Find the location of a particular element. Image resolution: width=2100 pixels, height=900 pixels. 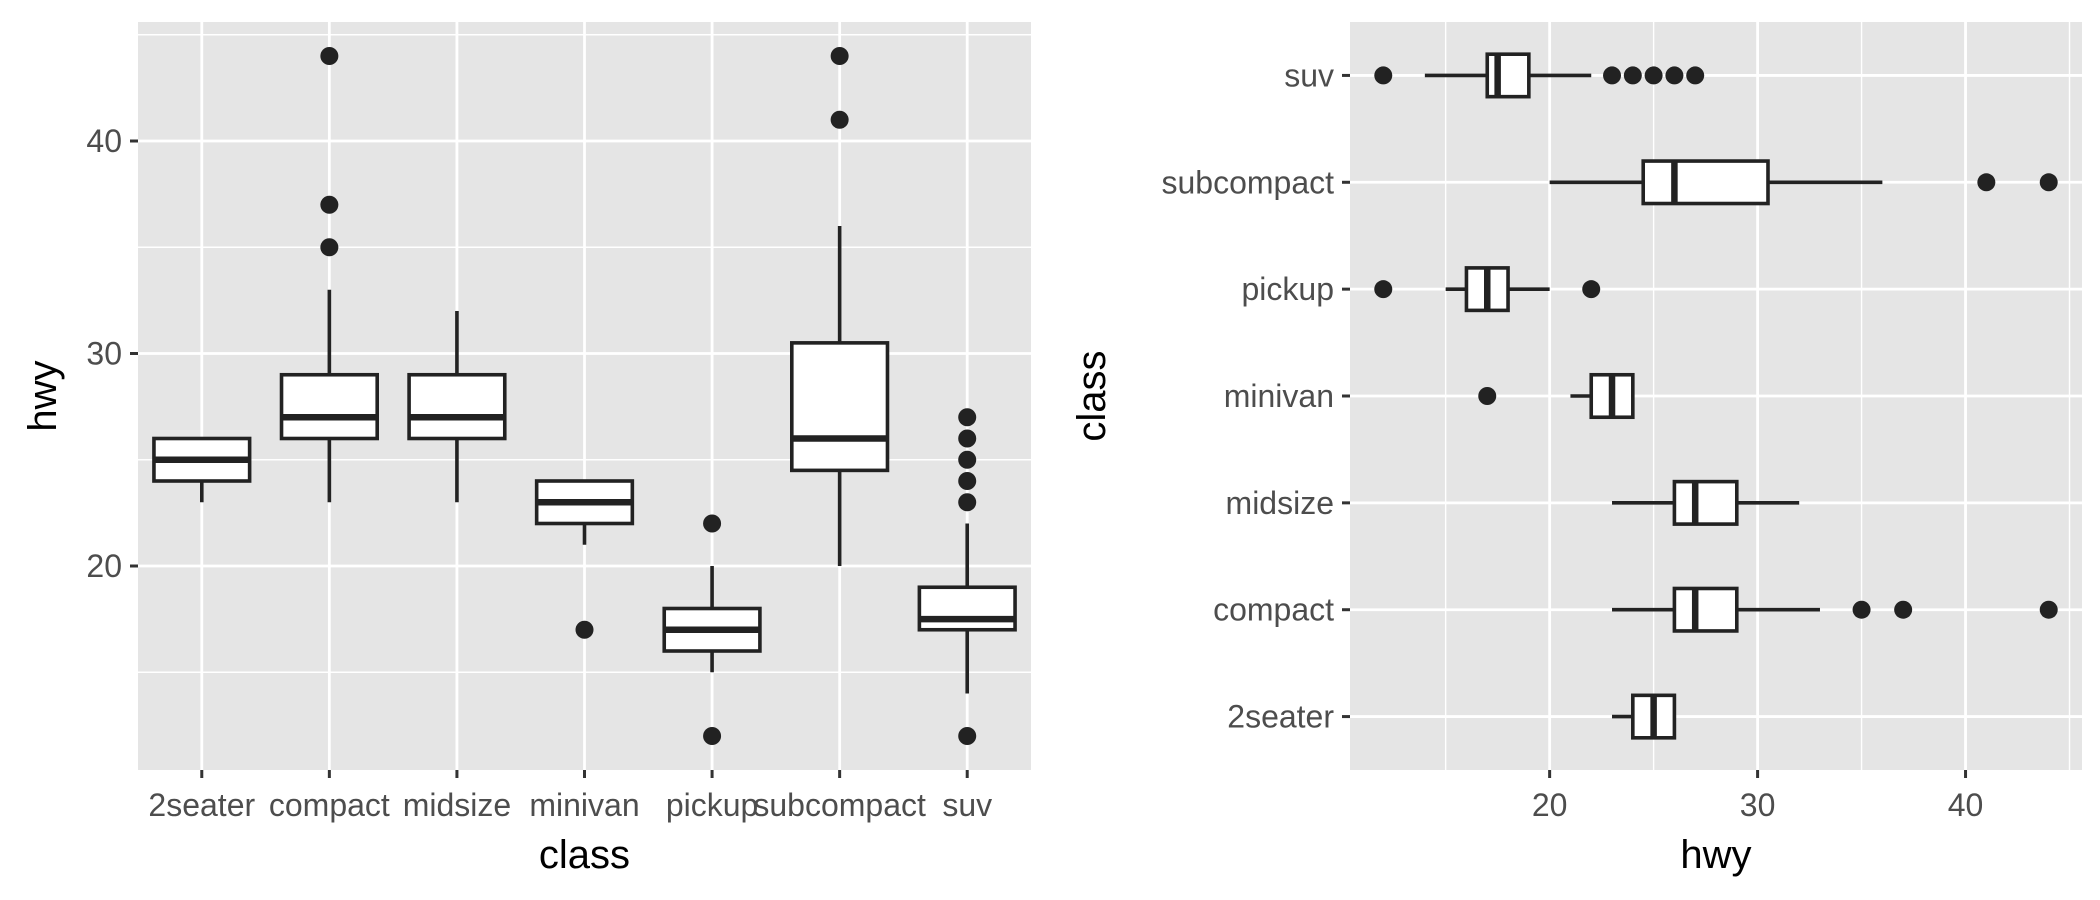

y-tick-label: 40 is located at coordinates (104, 141).